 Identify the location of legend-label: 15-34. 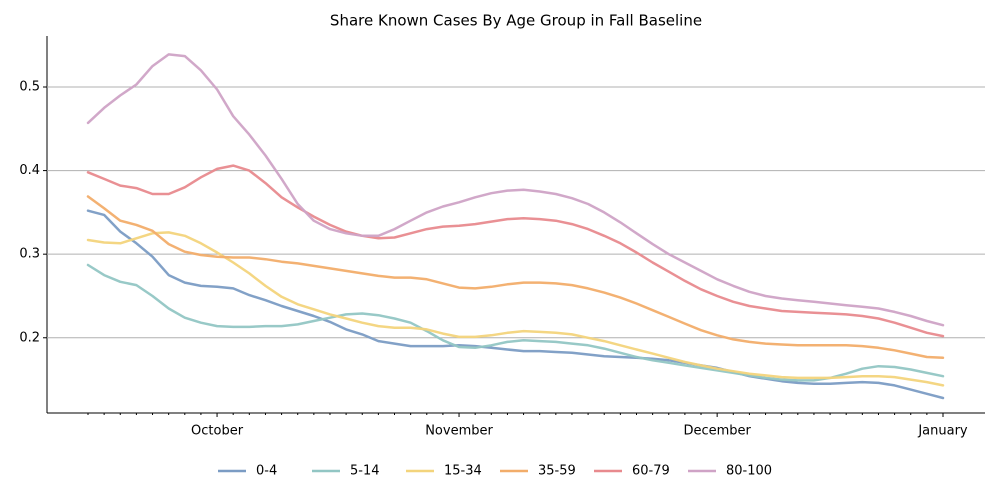
(463, 471).